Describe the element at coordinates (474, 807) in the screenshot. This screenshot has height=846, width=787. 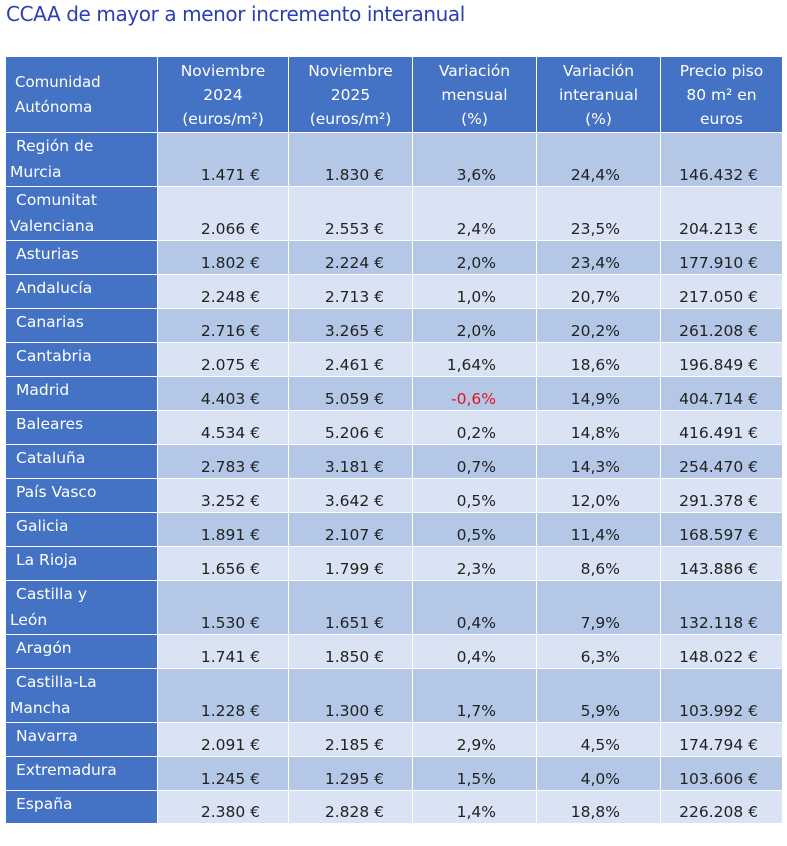
I see `cell-mensual: 1,4%` at that location.